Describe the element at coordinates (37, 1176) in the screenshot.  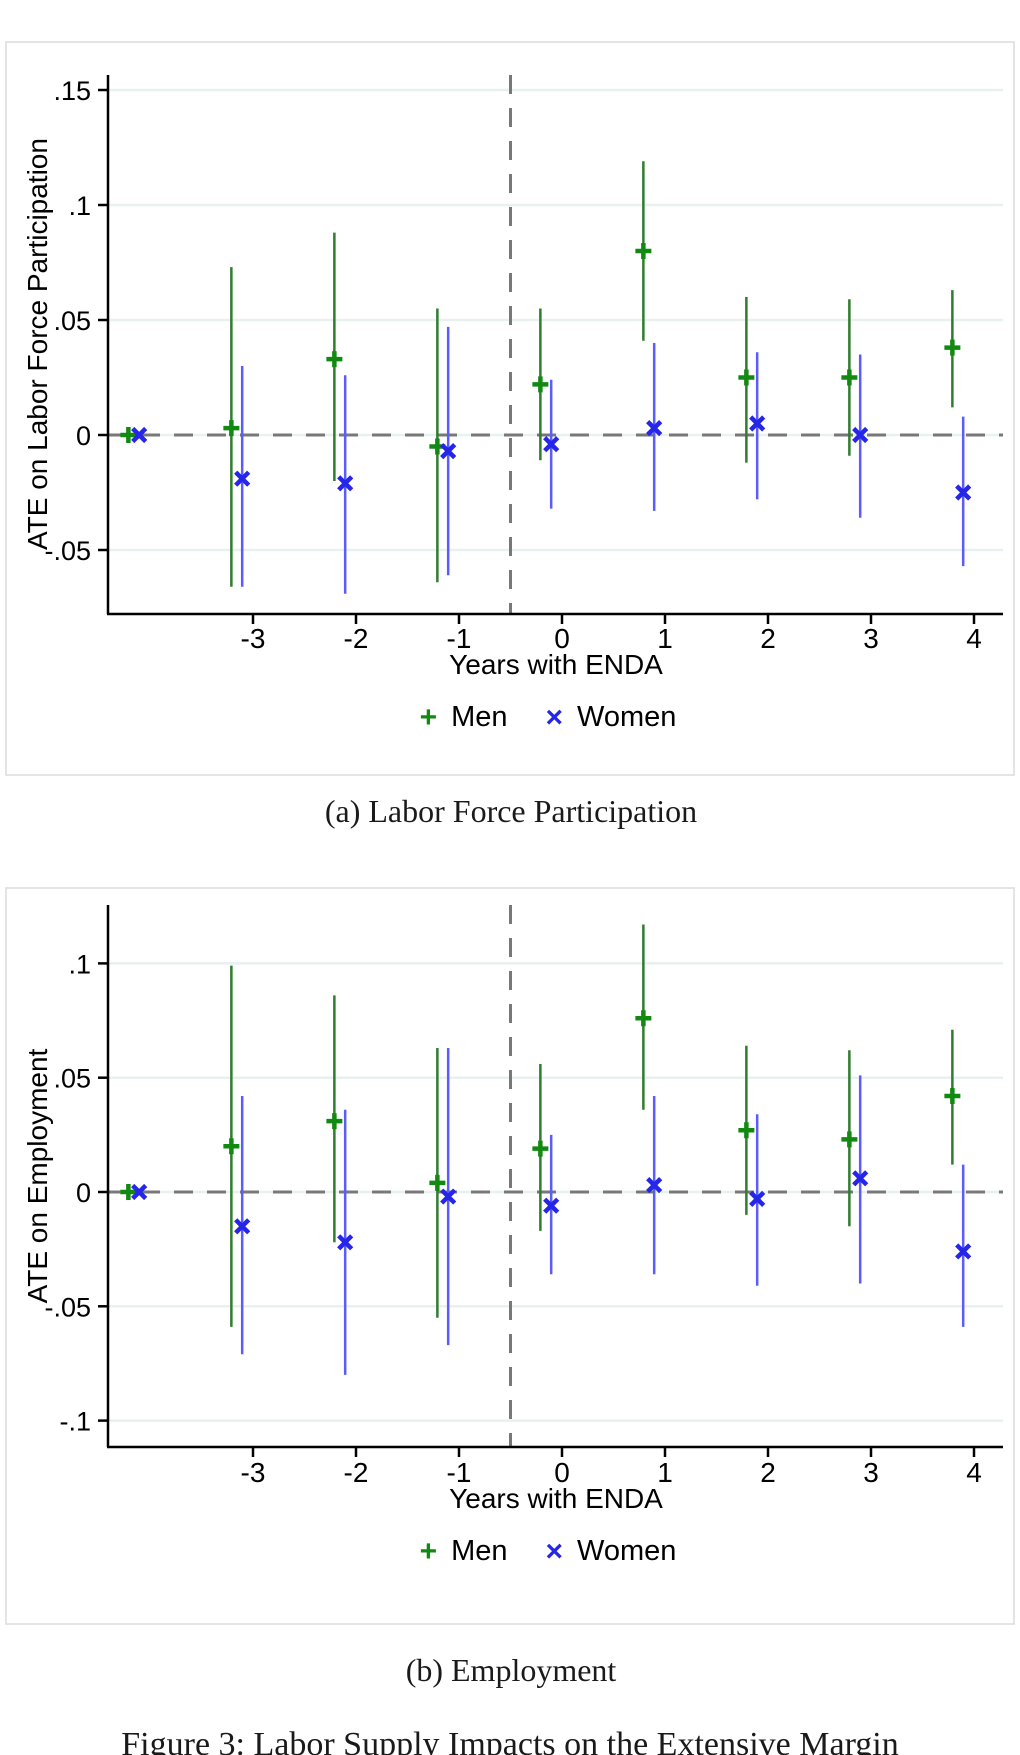
I see `panel-b-y-axis-title: ATE on Employment` at that location.